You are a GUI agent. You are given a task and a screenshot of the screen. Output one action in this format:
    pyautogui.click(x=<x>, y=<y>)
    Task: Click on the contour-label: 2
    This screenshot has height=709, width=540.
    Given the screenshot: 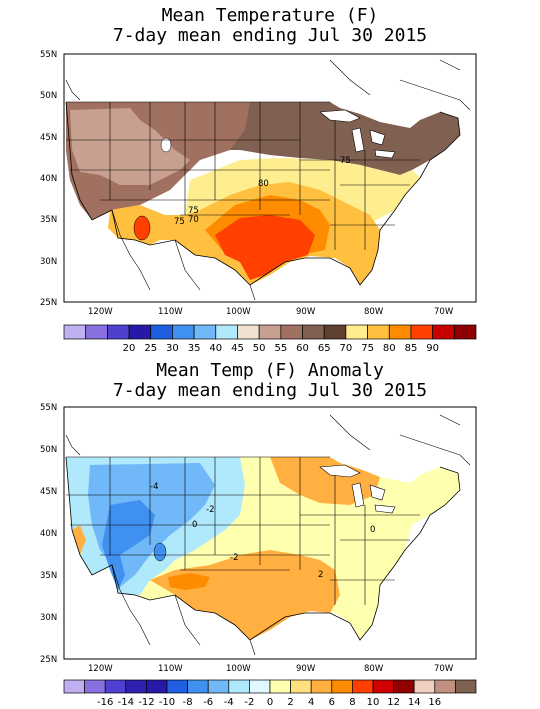 What is the action you would take?
    pyautogui.click(x=320, y=575)
    